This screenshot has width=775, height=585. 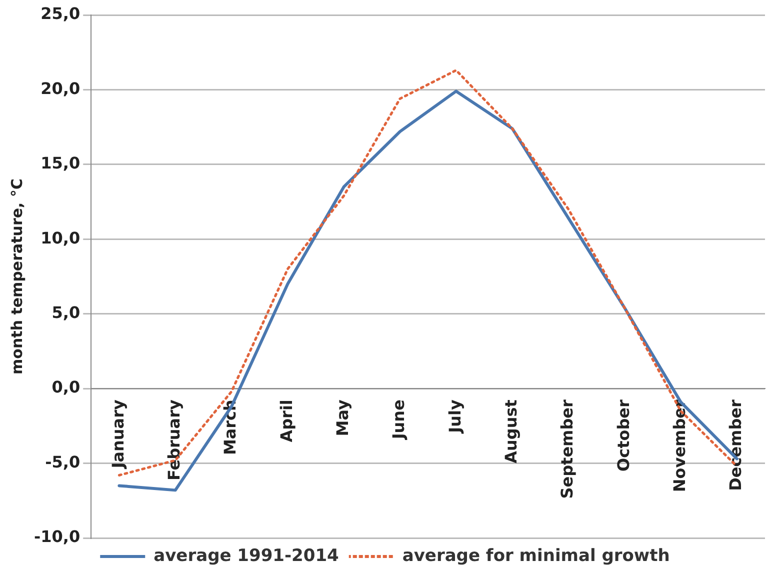 I want to click on y-tick-label: -5,0, so click(x=62, y=462).